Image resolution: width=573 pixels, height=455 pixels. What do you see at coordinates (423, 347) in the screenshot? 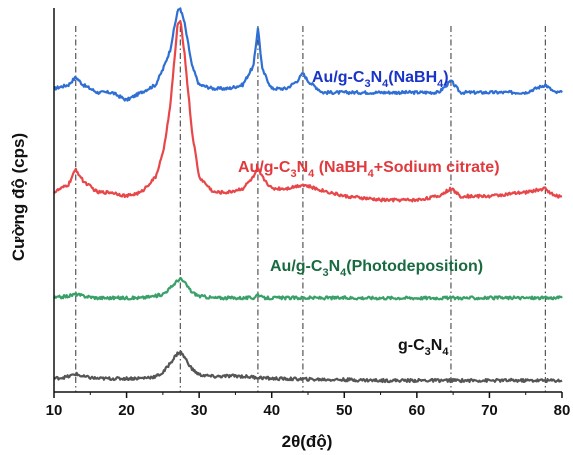
I see `series-label-3: g-C3N4` at bounding box center [423, 347].